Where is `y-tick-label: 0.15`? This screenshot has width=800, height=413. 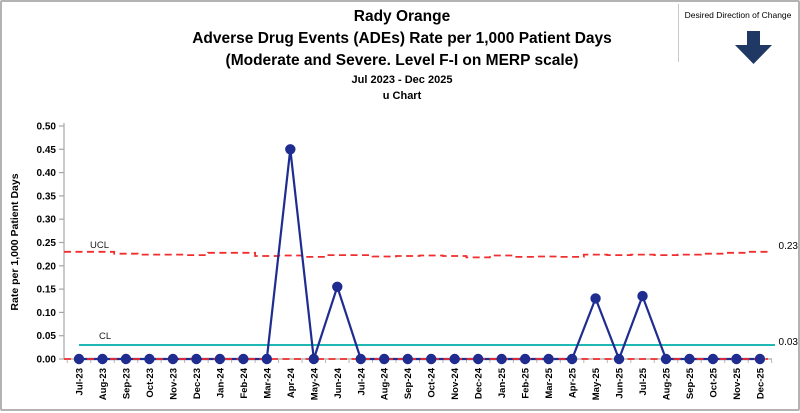
y-tick-label: 0.15 is located at coordinates (47, 290).